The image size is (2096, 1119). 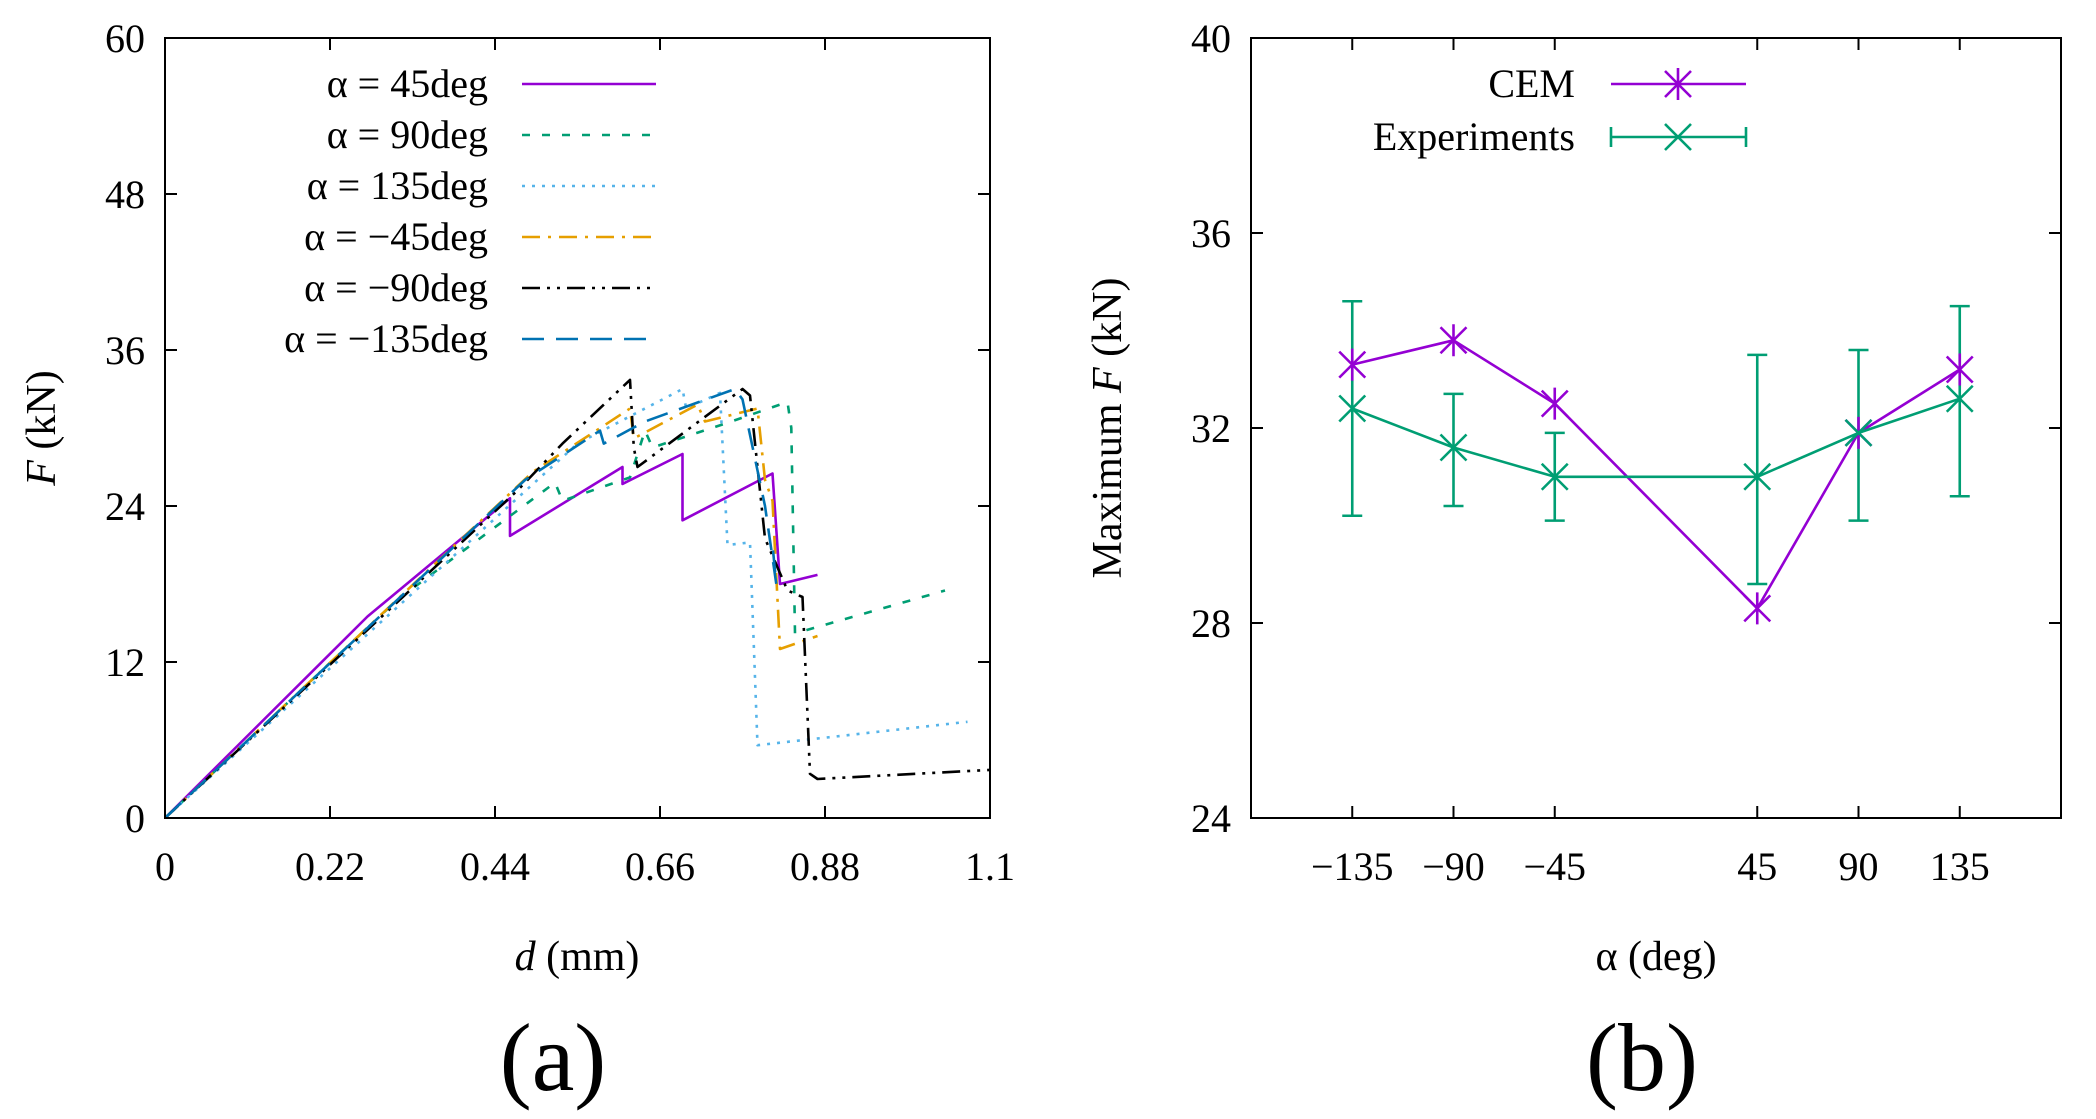 I want to click on x-tick-label: −45, so click(x=1554, y=866).